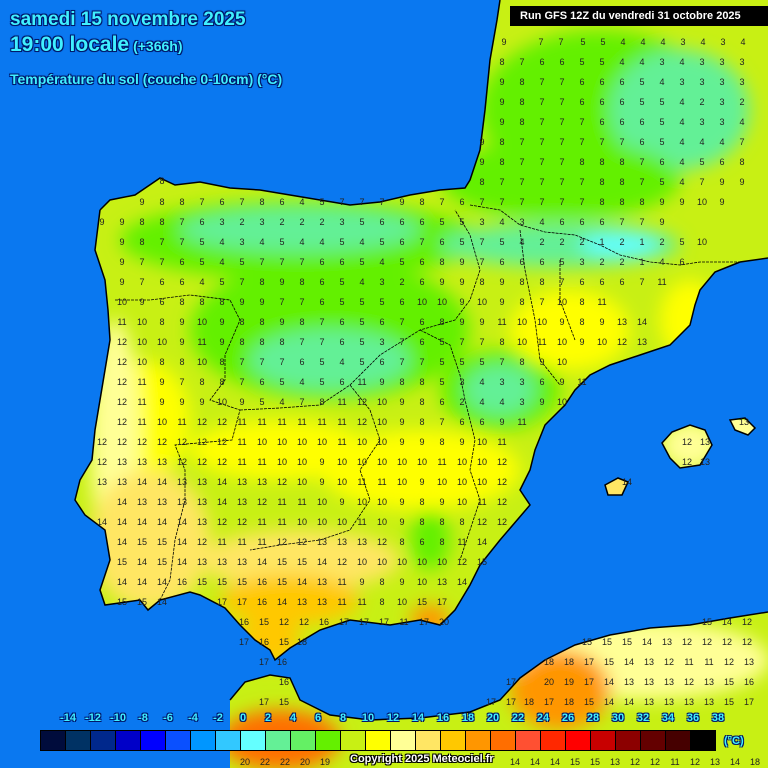 The image size is (768, 768). What do you see at coordinates (639, 16) in the screenshot?
I see `run-info-banner: Run GFS 12Z du vendredi 31 octobre 2025` at bounding box center [639, 16].